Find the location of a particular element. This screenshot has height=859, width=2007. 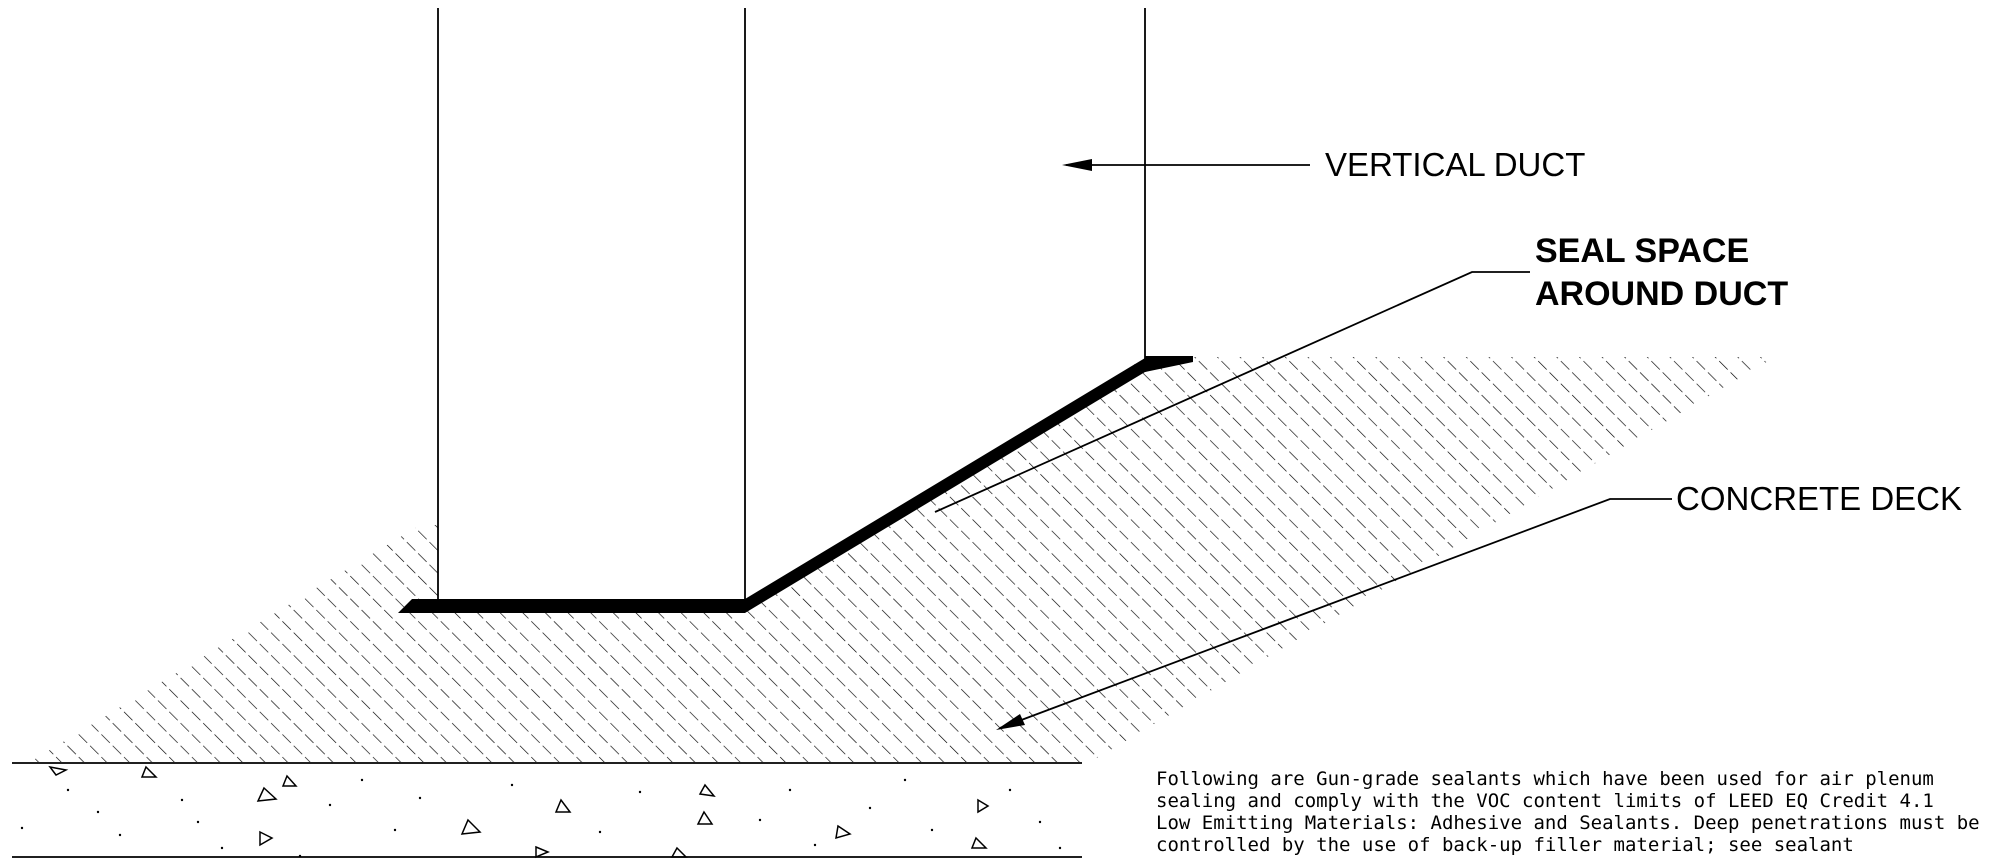

vertical-duct-label: VERTICAL DUCT is located at coordinates (1455, 164).